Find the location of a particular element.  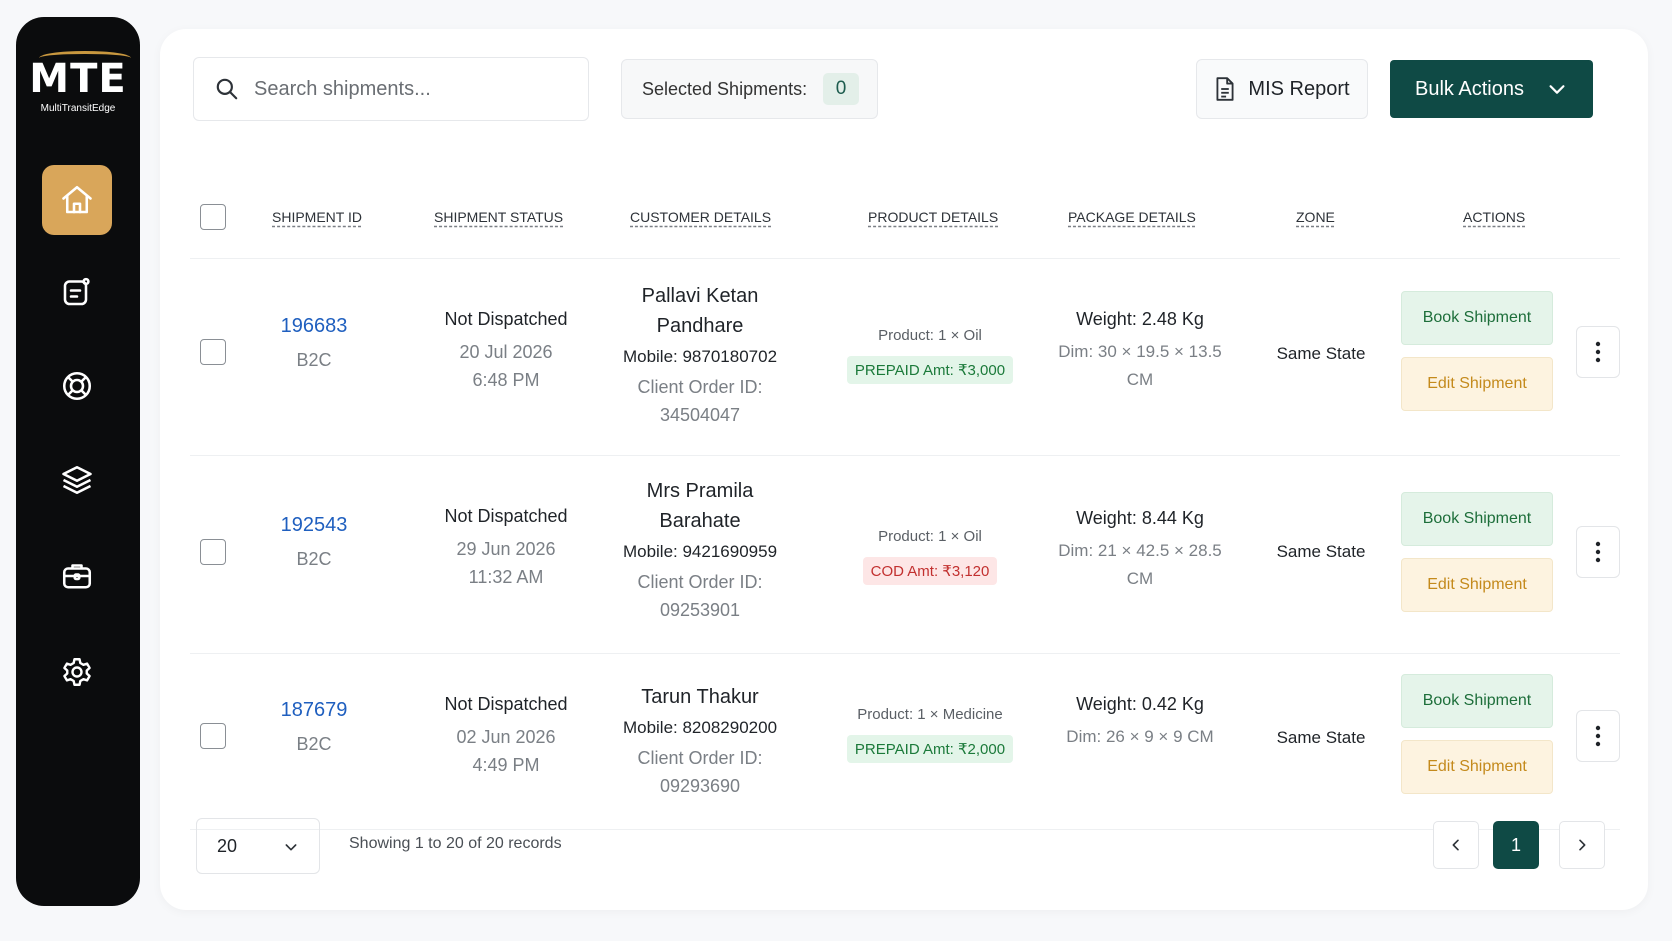

bulk-actions-button: Bulk Actions is located at coordinates (1491, 89).